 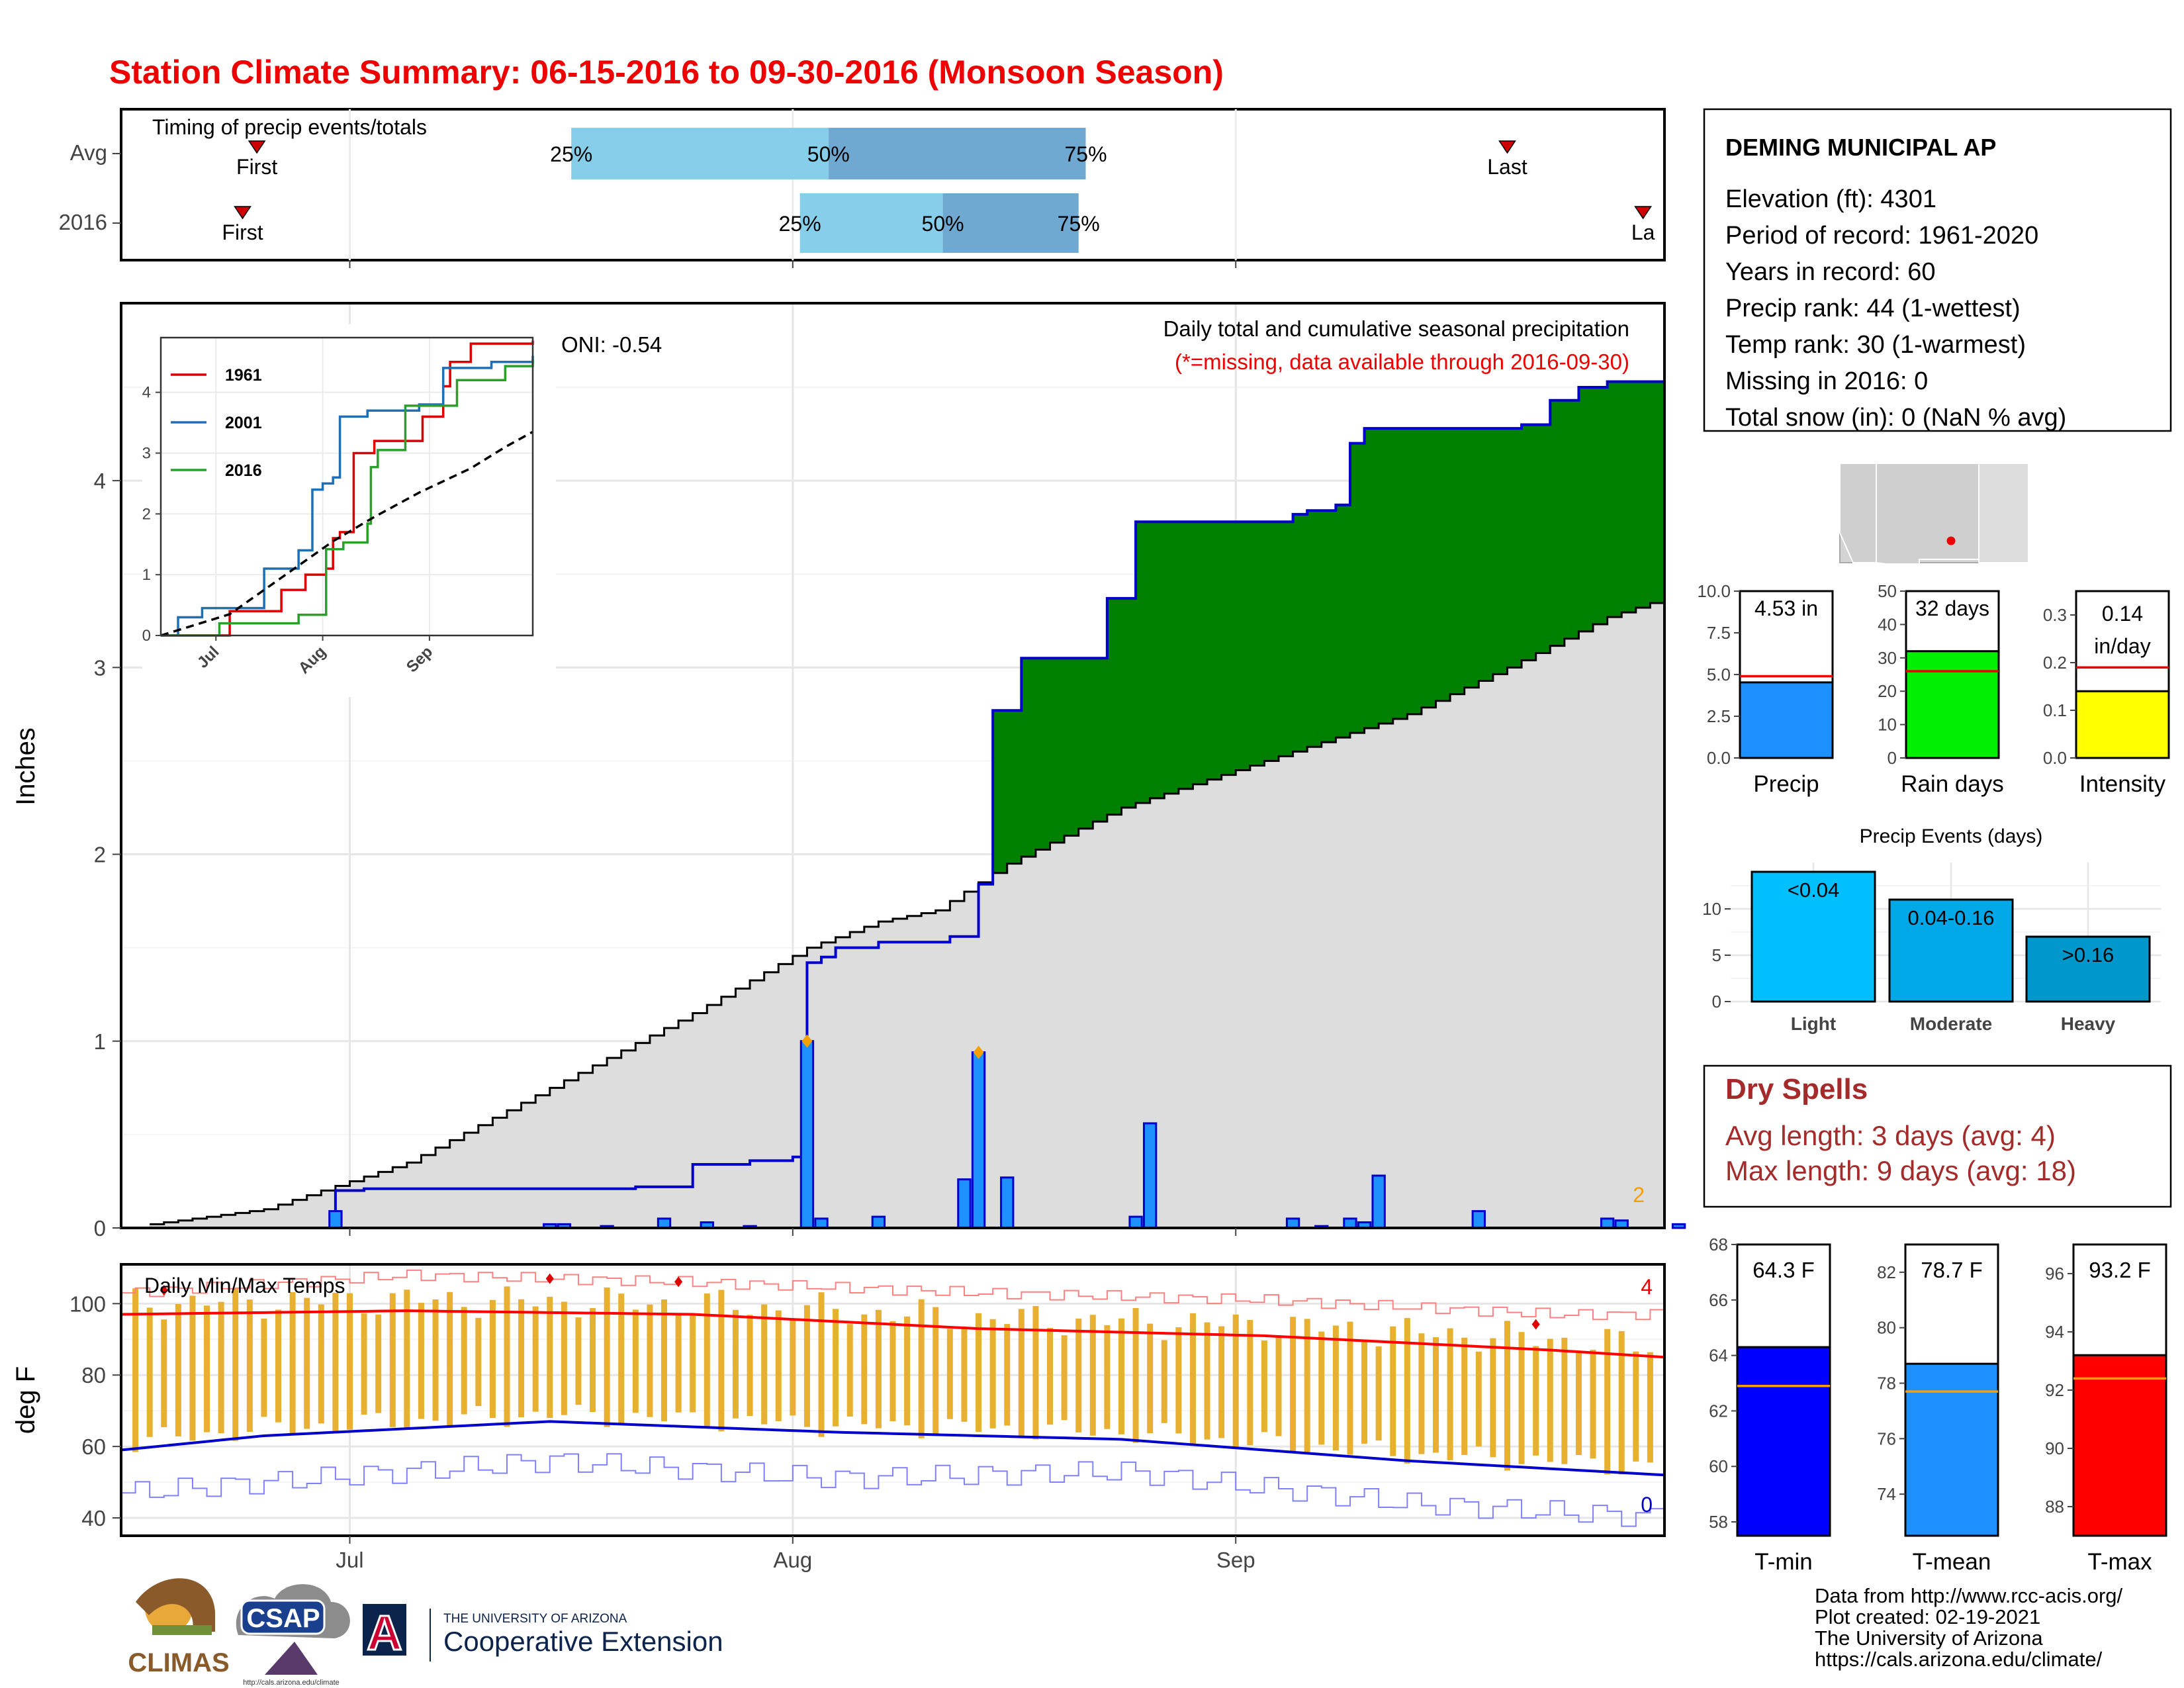 I want to click on y-tick-label: 78, so click(x=1886, y=1383).